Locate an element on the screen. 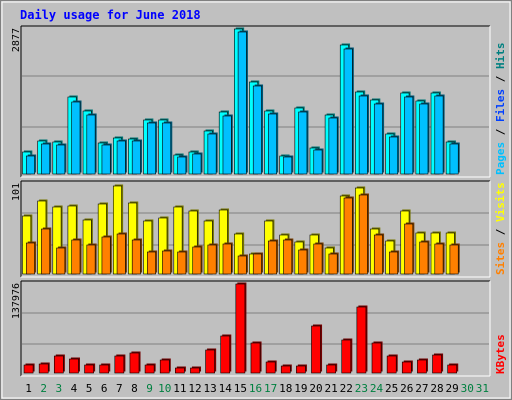  x-tick-label-day-6: 6 is located at coordinates (104, 388).